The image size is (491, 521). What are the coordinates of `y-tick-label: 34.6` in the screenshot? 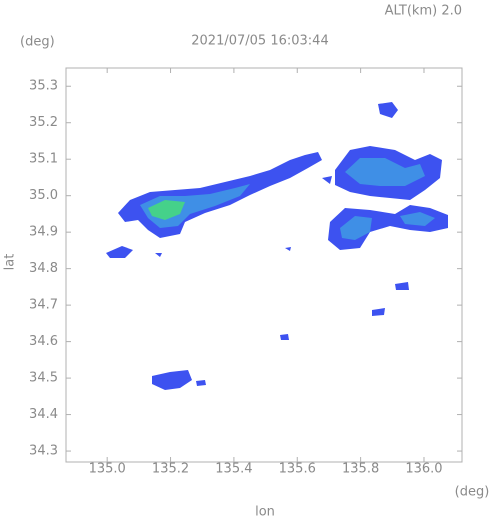 It's located at (43, 341).